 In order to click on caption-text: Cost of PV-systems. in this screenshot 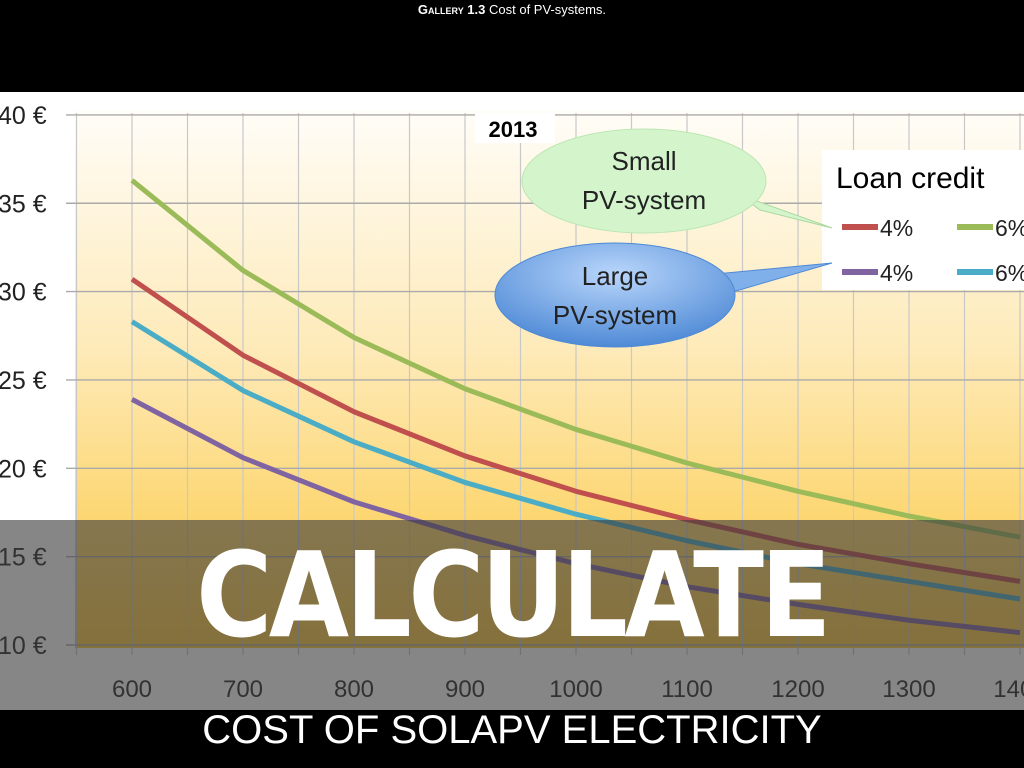, I will do `click(548, 9)`.